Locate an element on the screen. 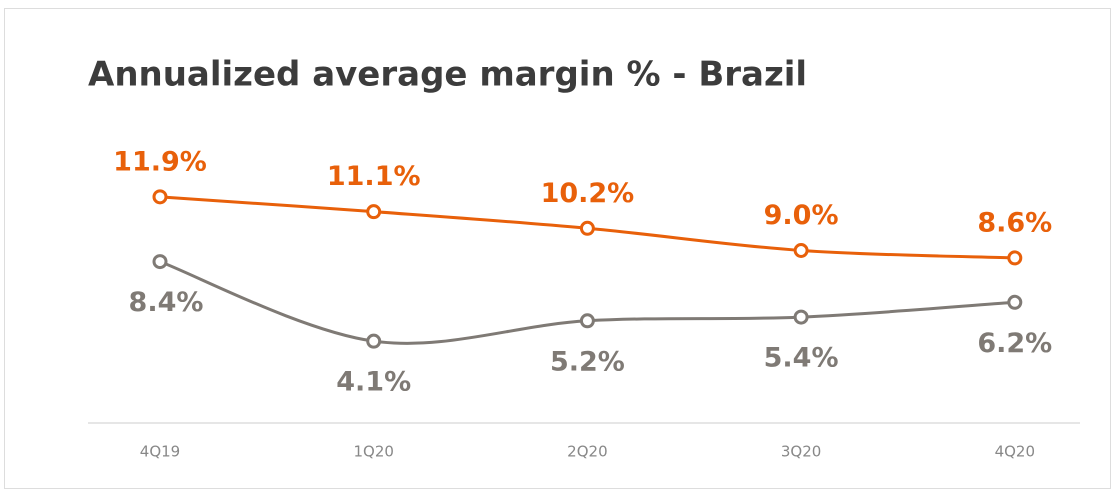  data-label: 5.4% is located at coordinates (801, 358).